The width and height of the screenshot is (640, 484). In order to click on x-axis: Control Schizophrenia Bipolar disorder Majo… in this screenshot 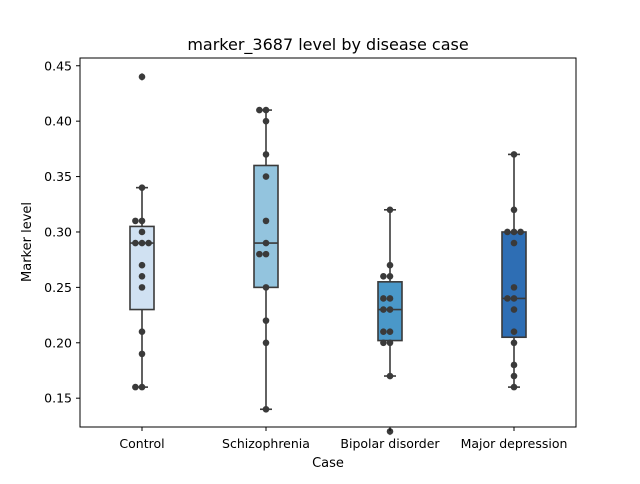, I will do `click(343, 439)`.